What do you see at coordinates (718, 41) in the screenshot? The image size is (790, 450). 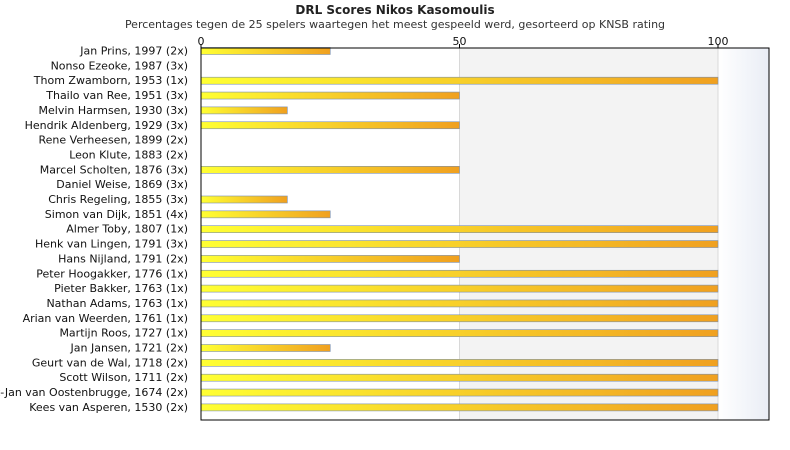 I see `tick-label: 100` at bounding box center [718, 41].